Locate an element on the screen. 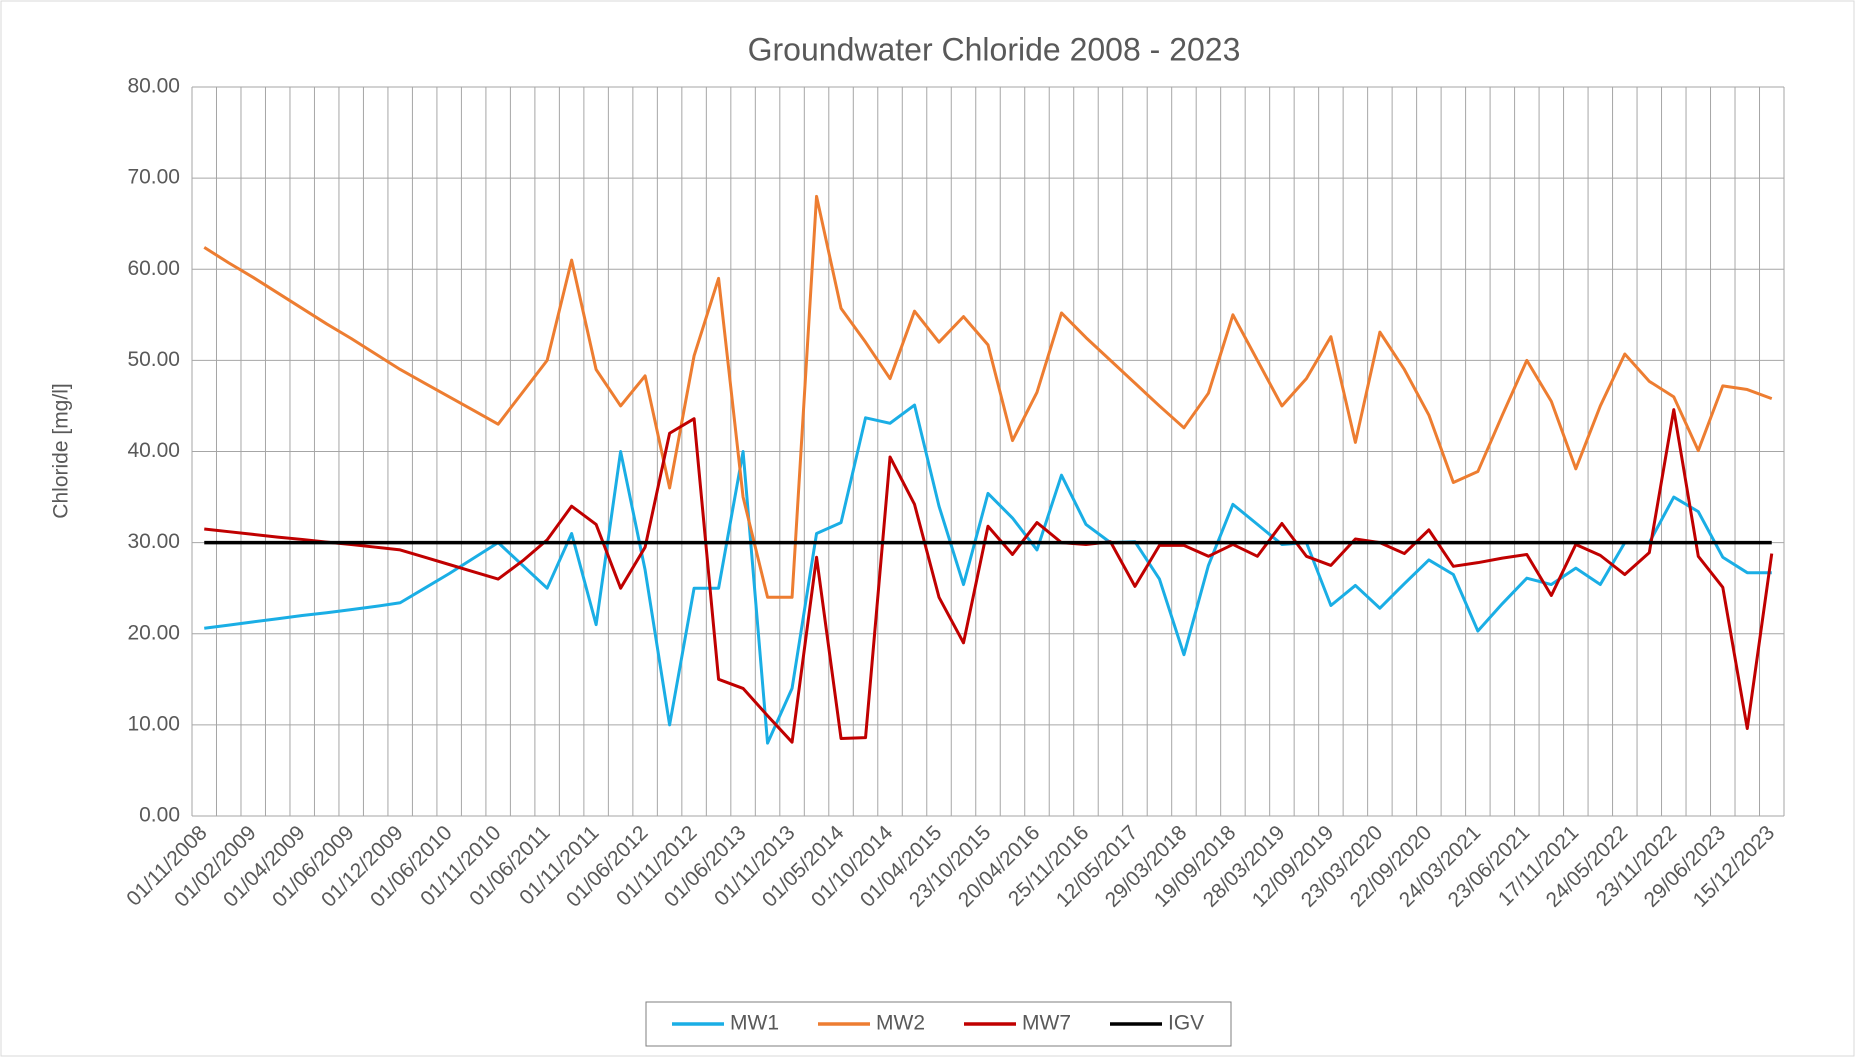 The image size is (1856, 1058). y-tick-label: 50.00 is located at coordinates (153, 359).